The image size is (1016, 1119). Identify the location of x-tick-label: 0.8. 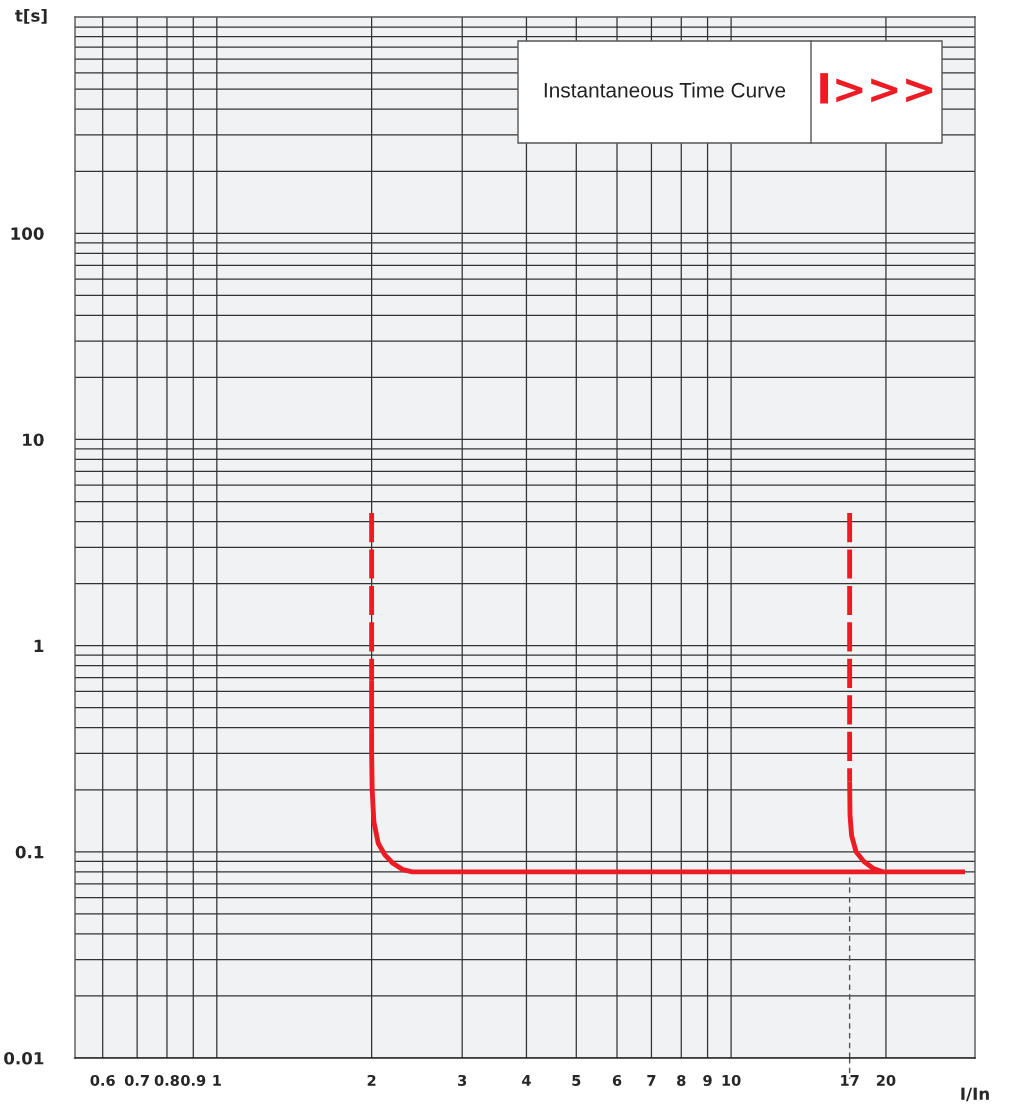
(166, 1080).